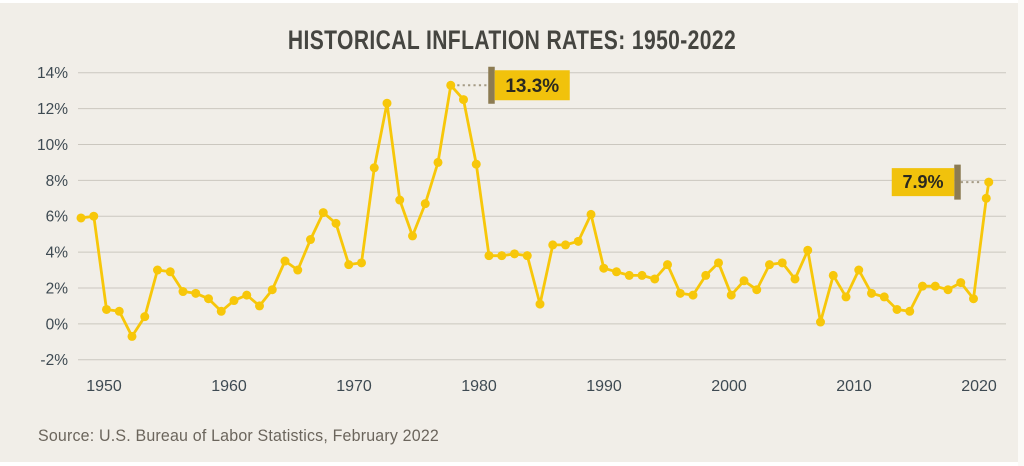 The height and width of the screenshot is (466, 1024). Describe the element at coordinates (57, 181) in the screenshot. I see `y-axis-label: 8%` at that location.